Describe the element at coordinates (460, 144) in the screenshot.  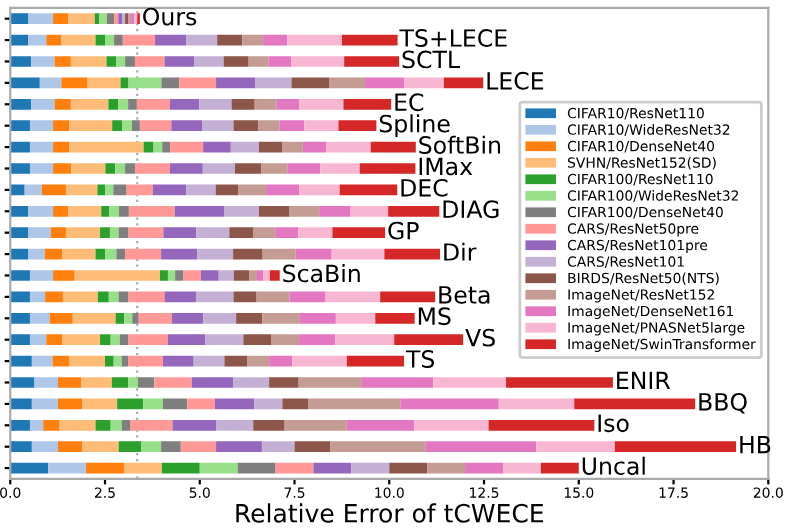
I see `y-tick-label: SoftBin` at that location.